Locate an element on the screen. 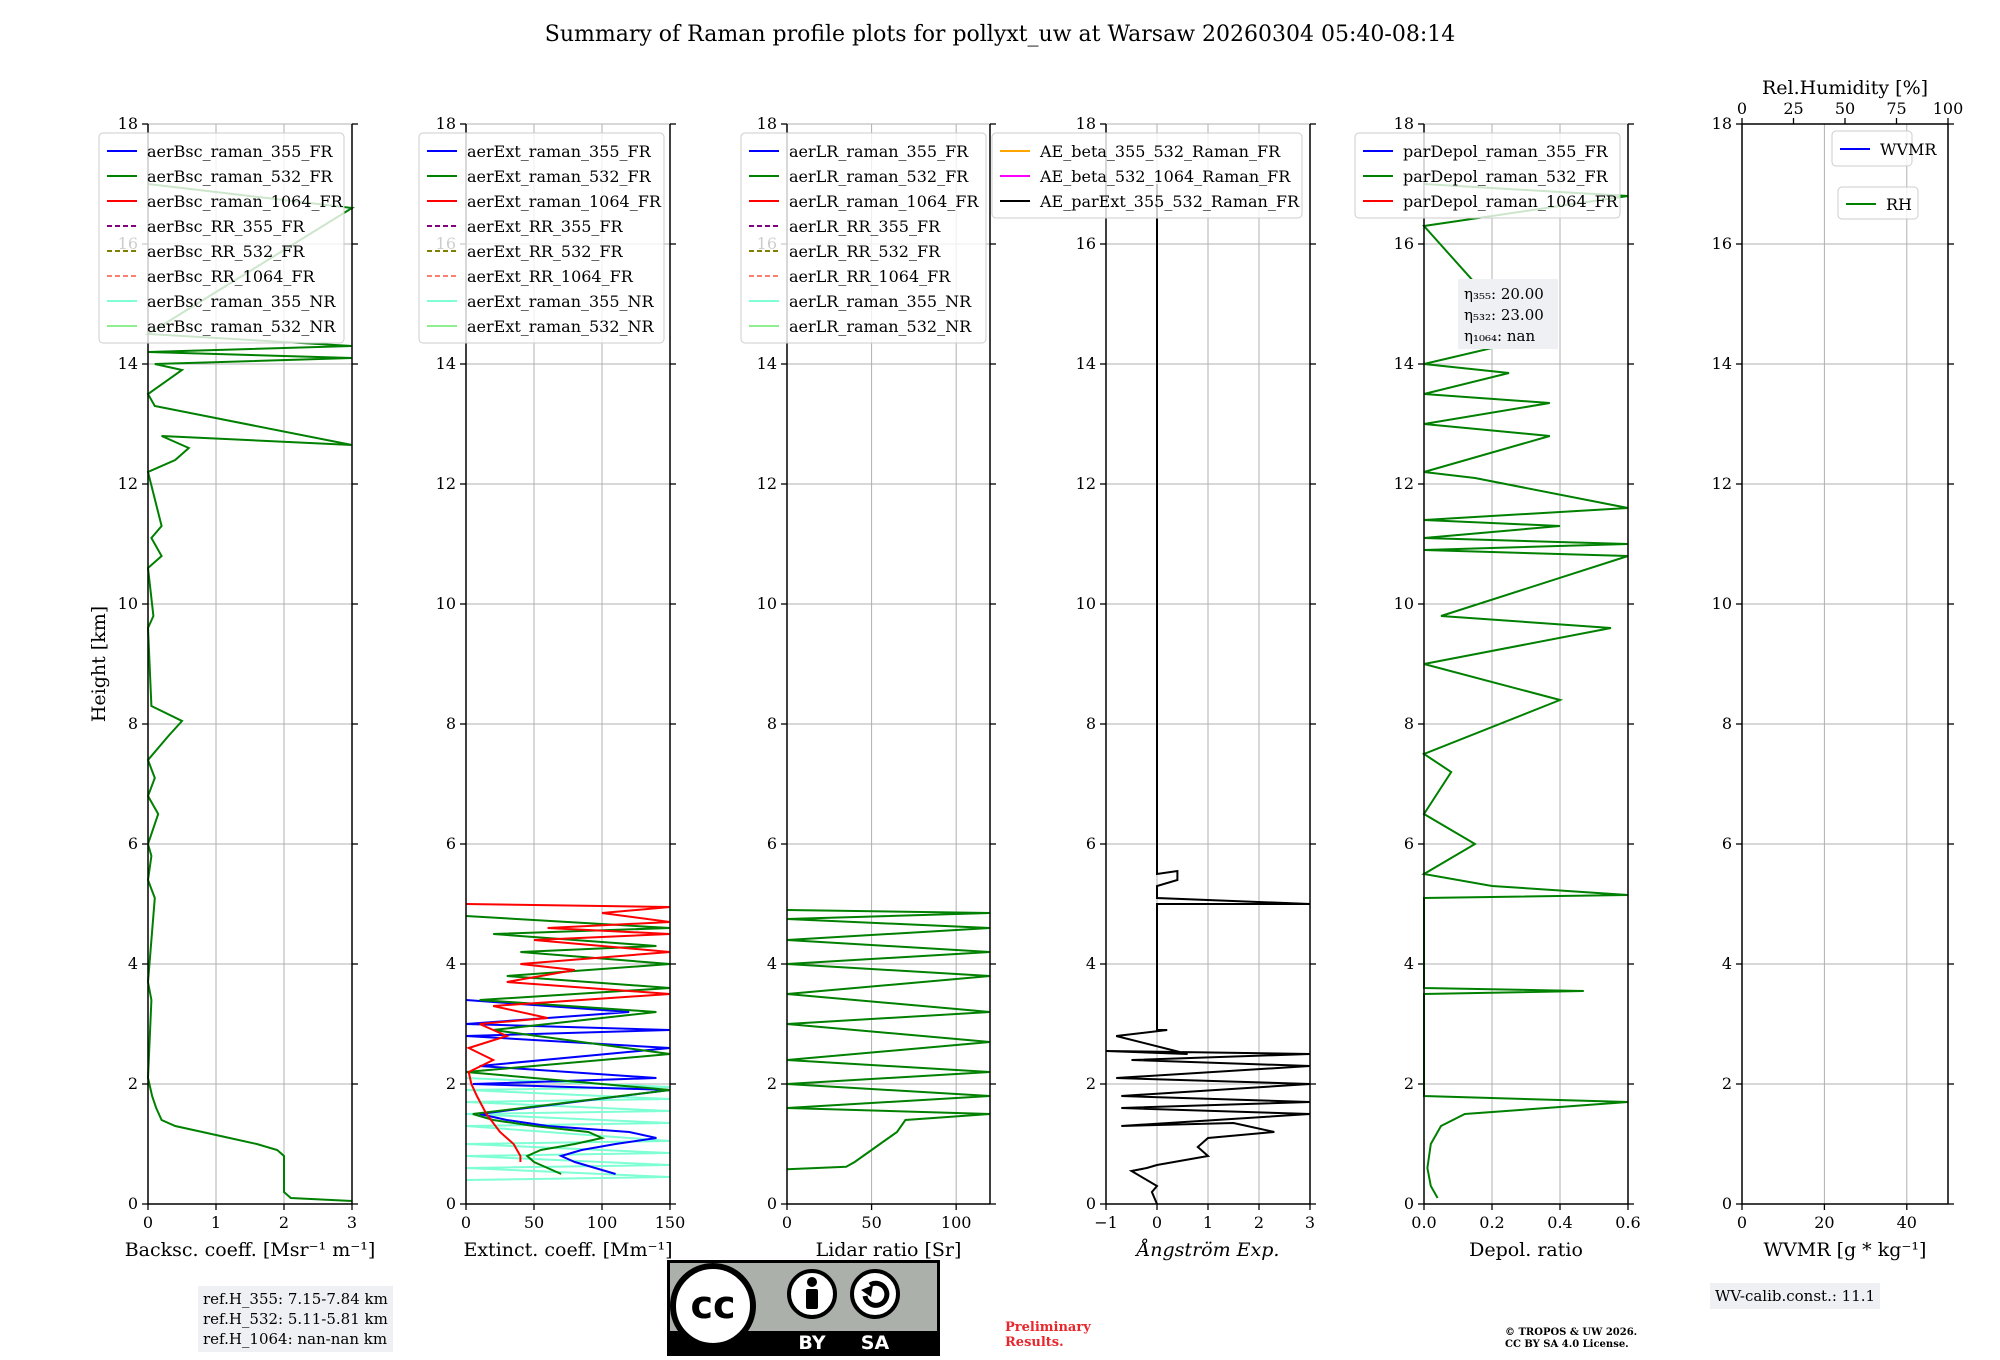 The height and width of the screenshot is (1360, 2000). refh-1064-text: ref.H_1064: nan-nan km is located at coordinates (295, 1339).